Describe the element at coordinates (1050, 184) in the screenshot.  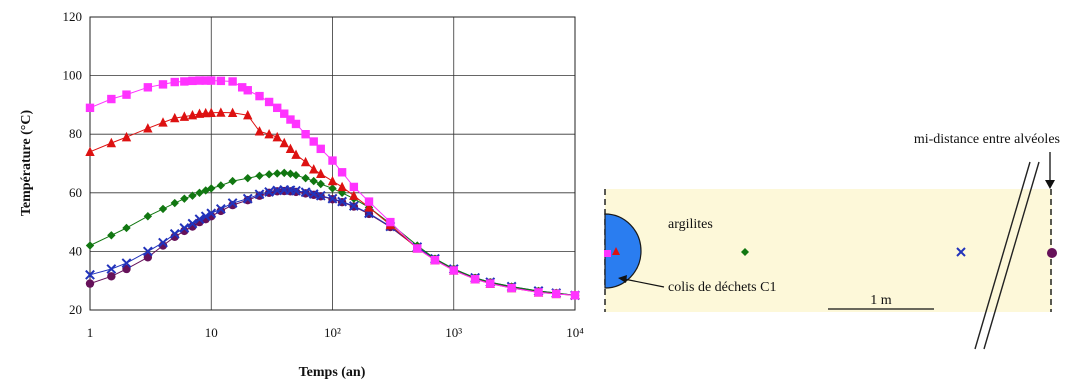
I see `mid-distance-arrow-head` at that location.